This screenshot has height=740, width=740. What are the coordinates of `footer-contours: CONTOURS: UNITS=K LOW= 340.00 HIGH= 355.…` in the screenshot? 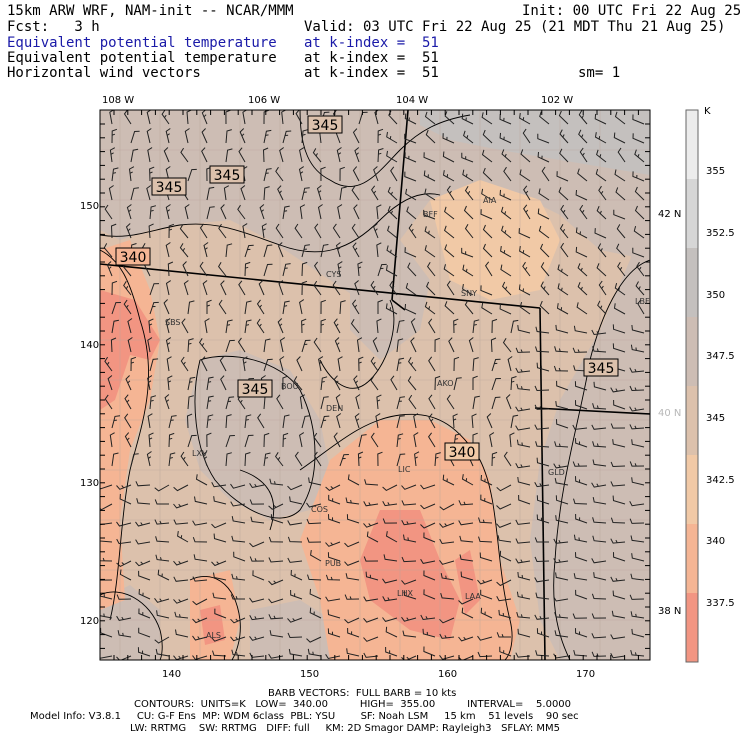 It's located at (353, 704).